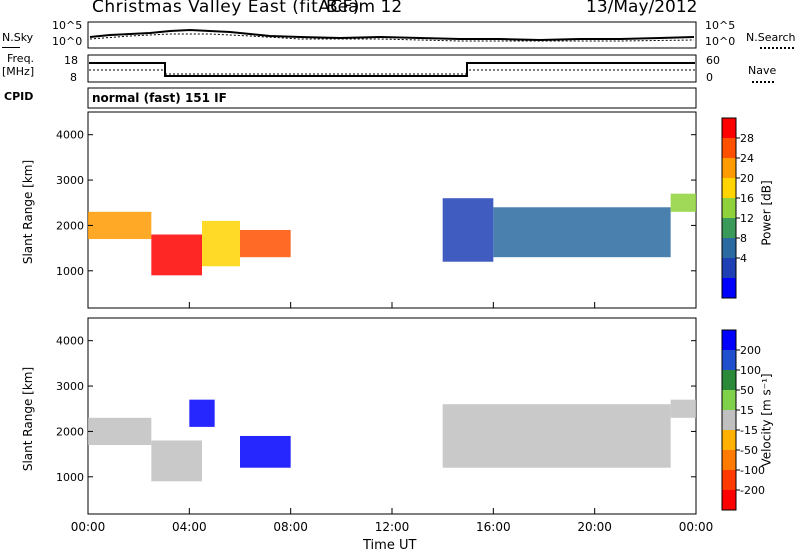 Image resolution: width=800 pixels, height=554 pixels. I want to click on x-axis-label: Time UT, so click(390, 545).